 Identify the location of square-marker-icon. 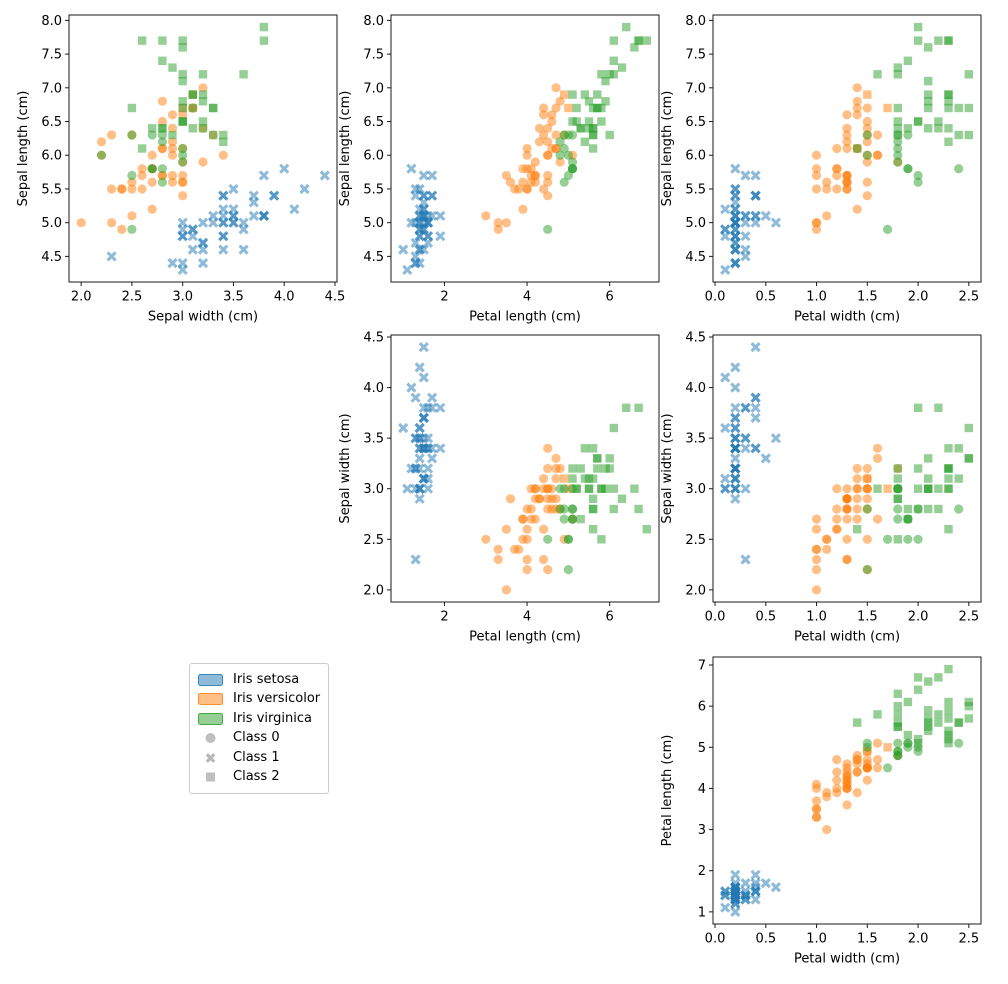
(210, 777).